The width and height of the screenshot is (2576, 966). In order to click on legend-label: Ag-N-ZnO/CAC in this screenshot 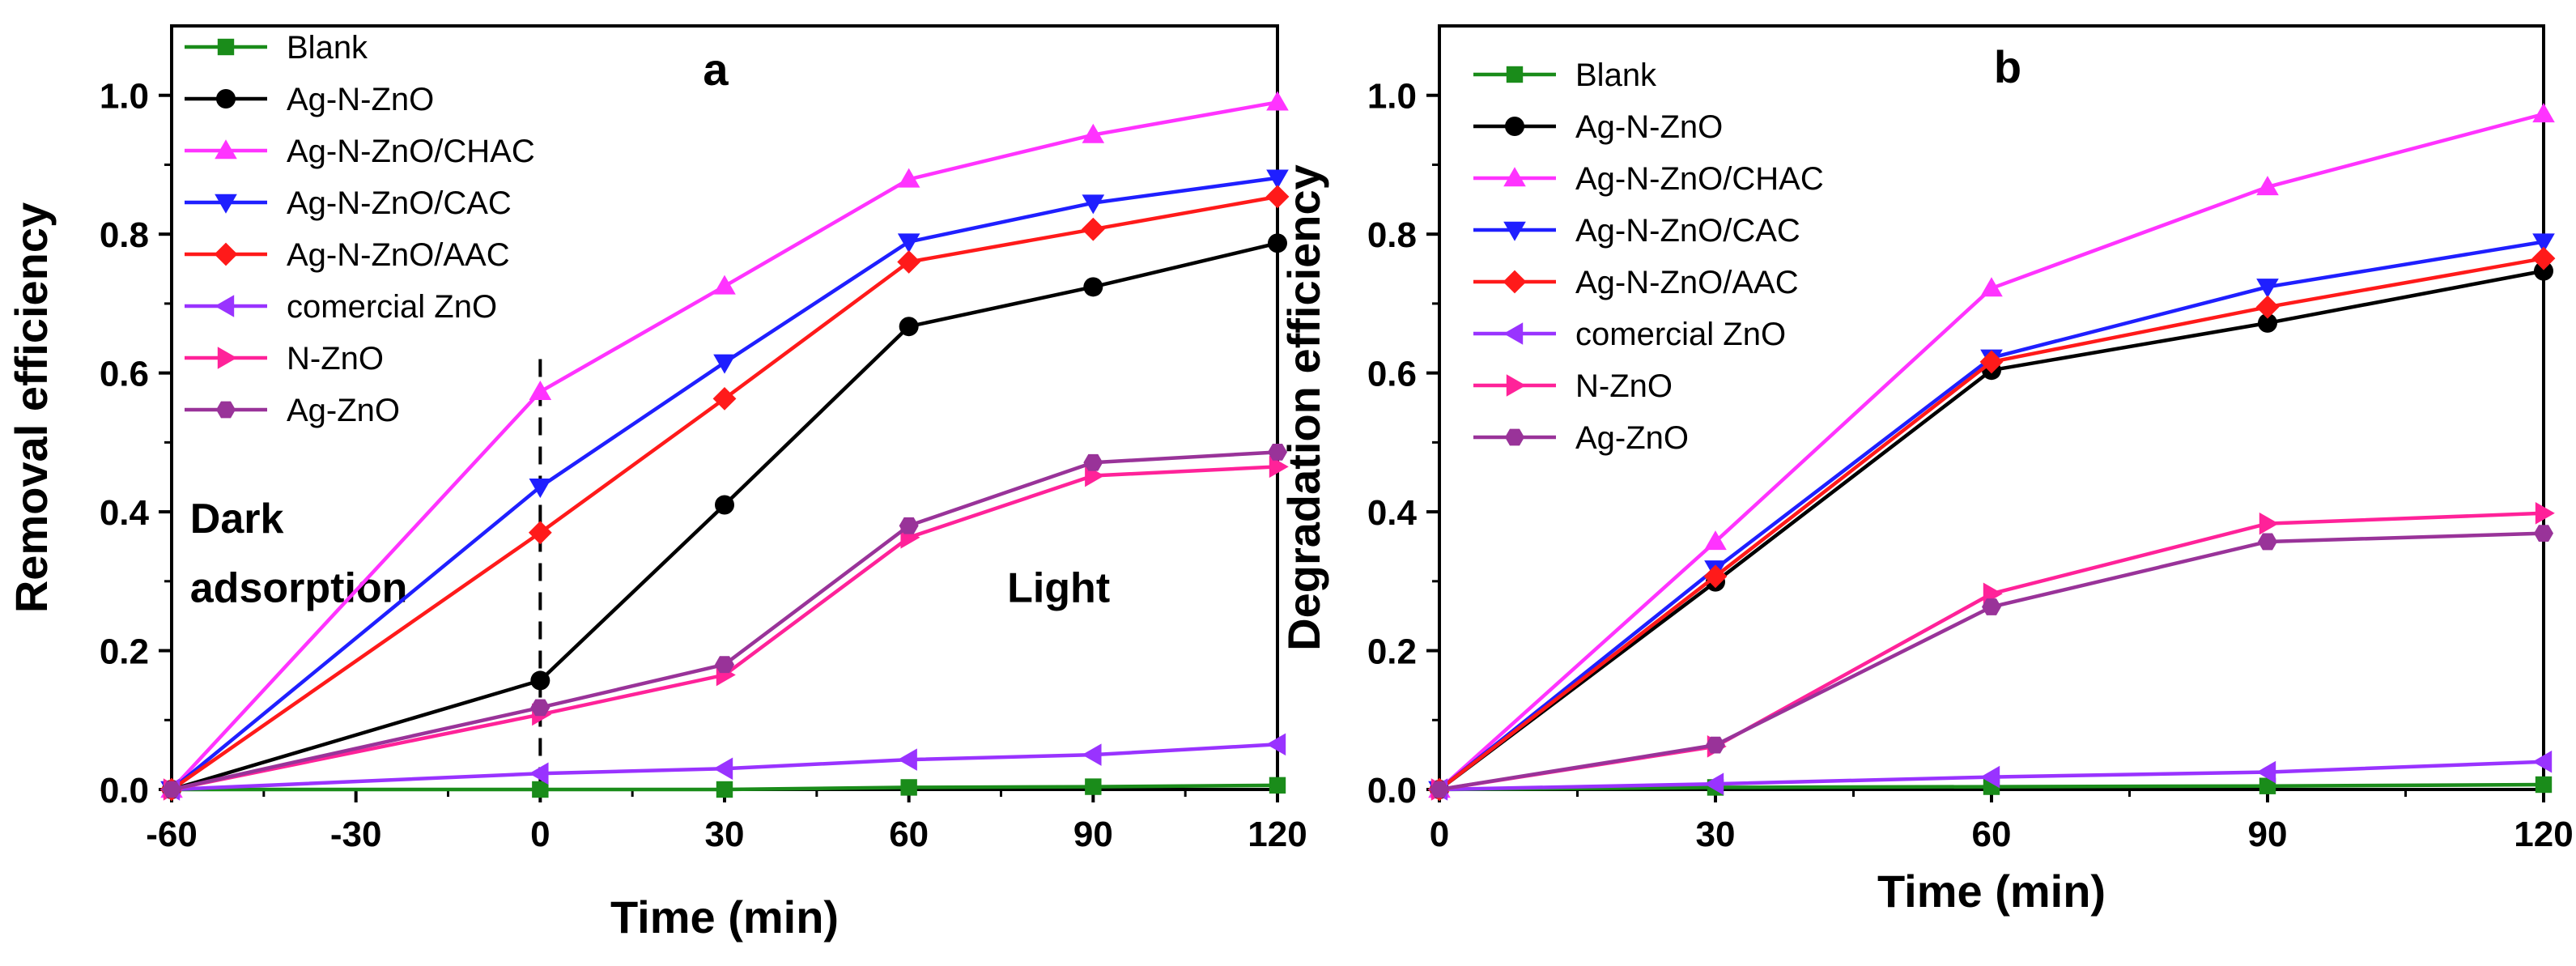, I will do `click(400, 203)`.